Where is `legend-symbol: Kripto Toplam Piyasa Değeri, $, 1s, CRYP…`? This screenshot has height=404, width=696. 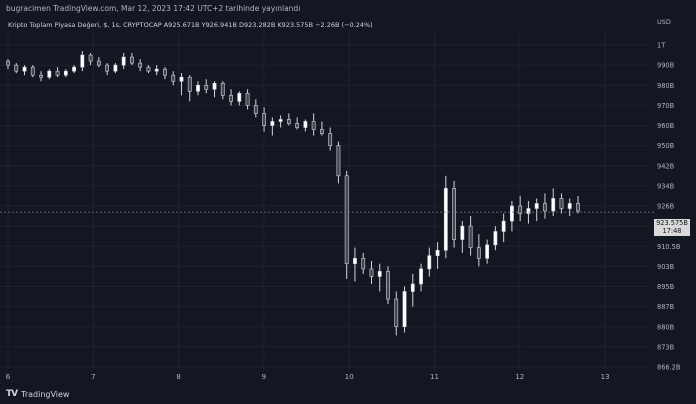
legend-symbol: Kripto Toplam Piyasa Değeri, $, 1s, CRYP… is located at coordinates (85, 25).